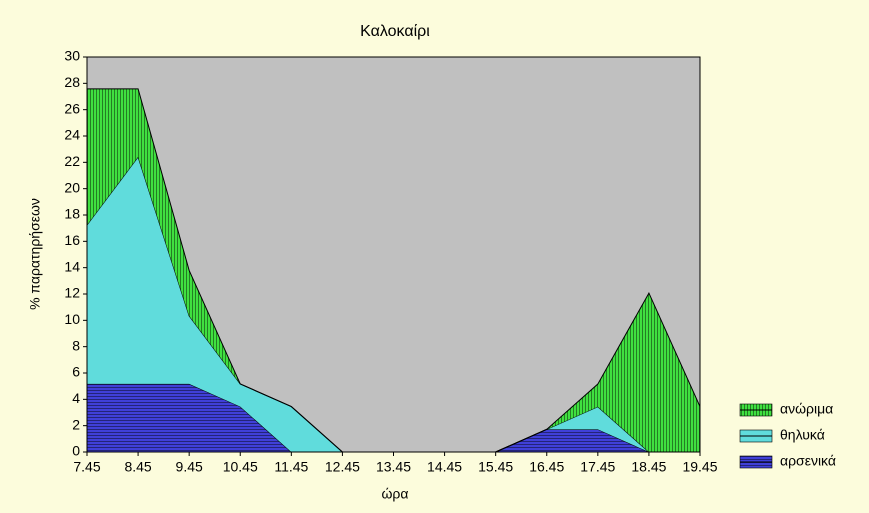 The image size is (869, 513). What do you see at coordinates (72, 293) in the screenshot?
I see `y-tick-label: 12` at bounding box center [72, 293].